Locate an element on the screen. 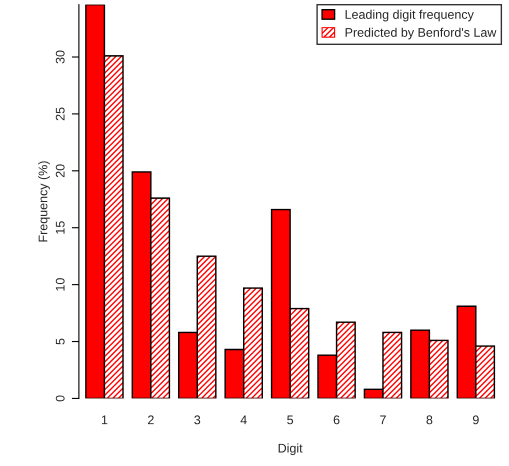 The height and width of the screenshot is (466, 509). x-tick-label: 4 is located at coordinates (243, 420).